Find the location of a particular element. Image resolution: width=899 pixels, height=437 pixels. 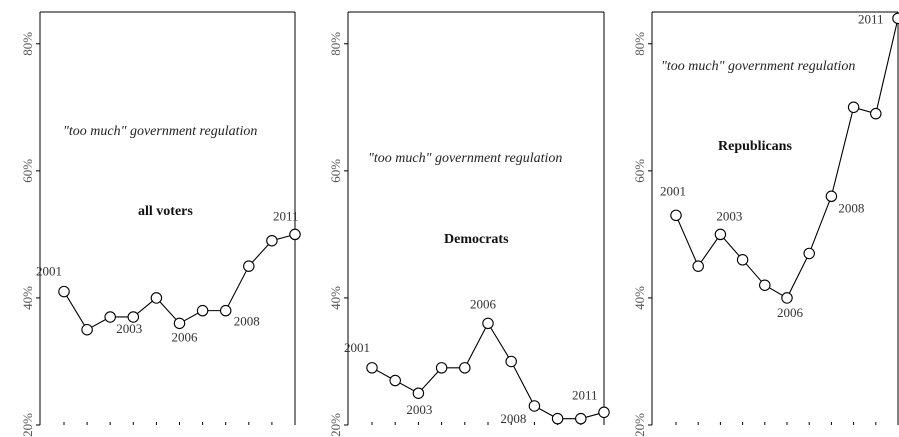

series-line is located at coordinates (179, 282).